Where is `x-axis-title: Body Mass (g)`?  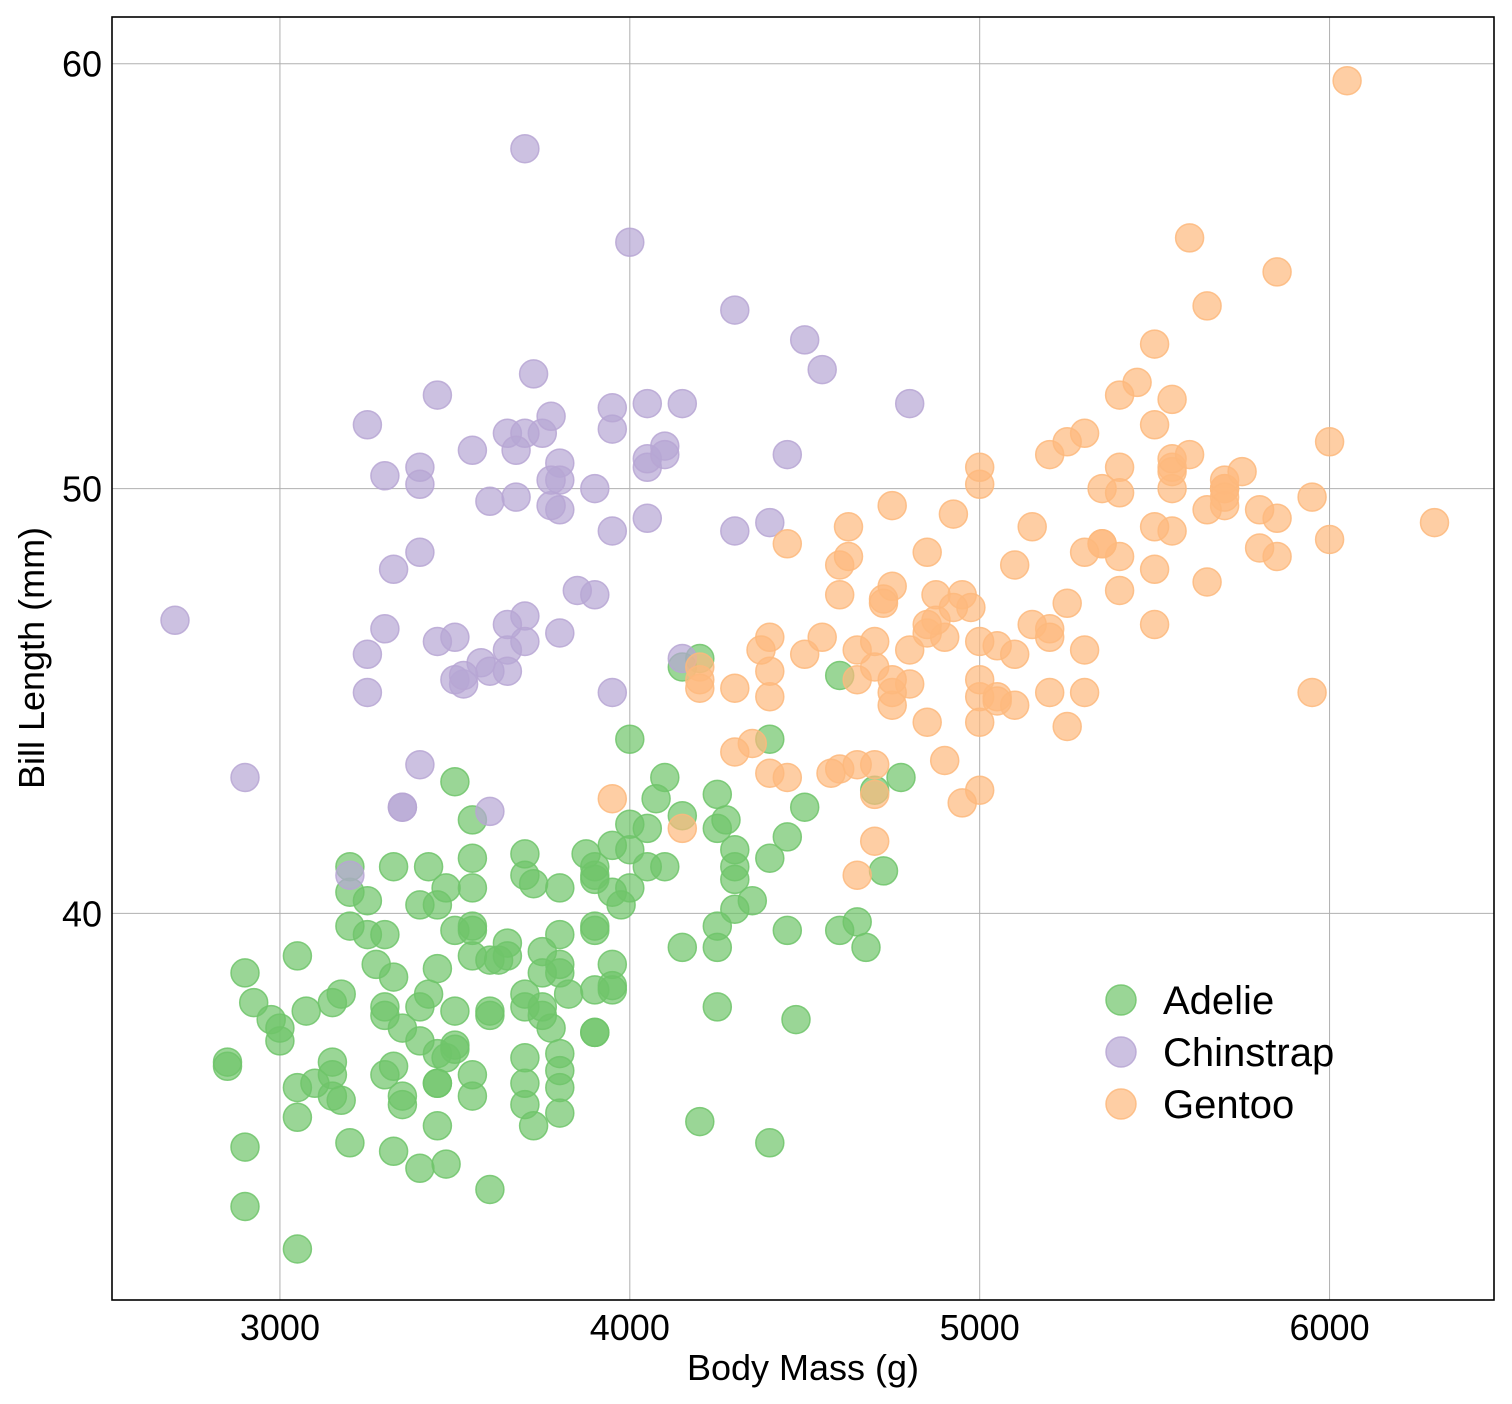 x-axis-title: Body Mass (g) is located at coordinates (803, 1367).